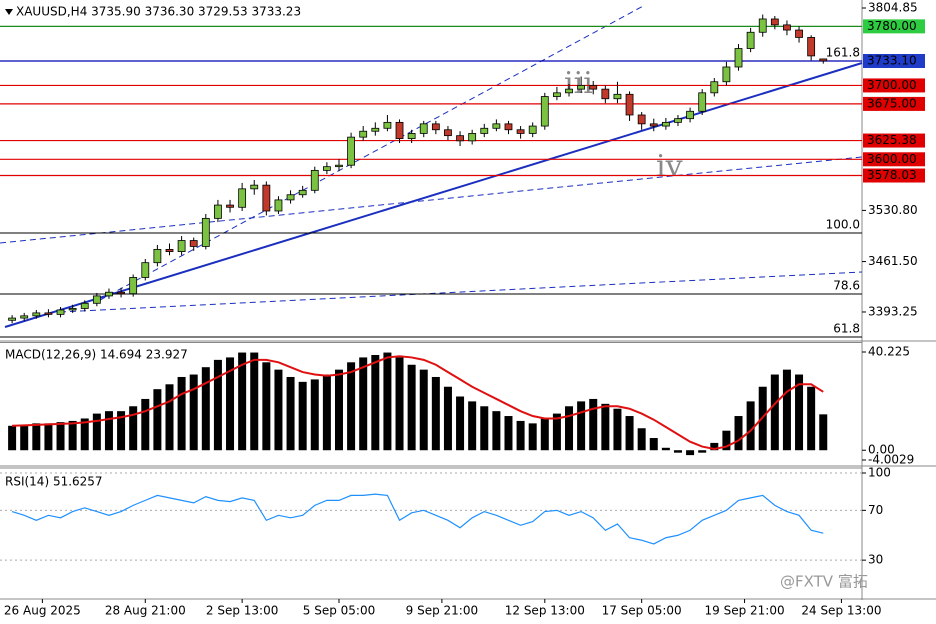 Image resolution: width=936 pixels, height=624 pixels. What do you see at coordinates (339, 611) in the screenshot?
I see `x-tick-label: 5 Sep 05:00` at bounding box center [339, 611].